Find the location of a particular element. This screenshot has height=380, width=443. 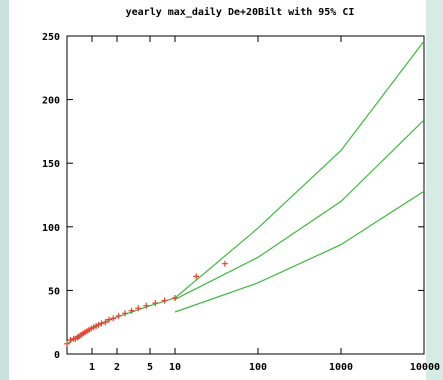

x-tick-label: 5 is located at coordinates (150, 367).